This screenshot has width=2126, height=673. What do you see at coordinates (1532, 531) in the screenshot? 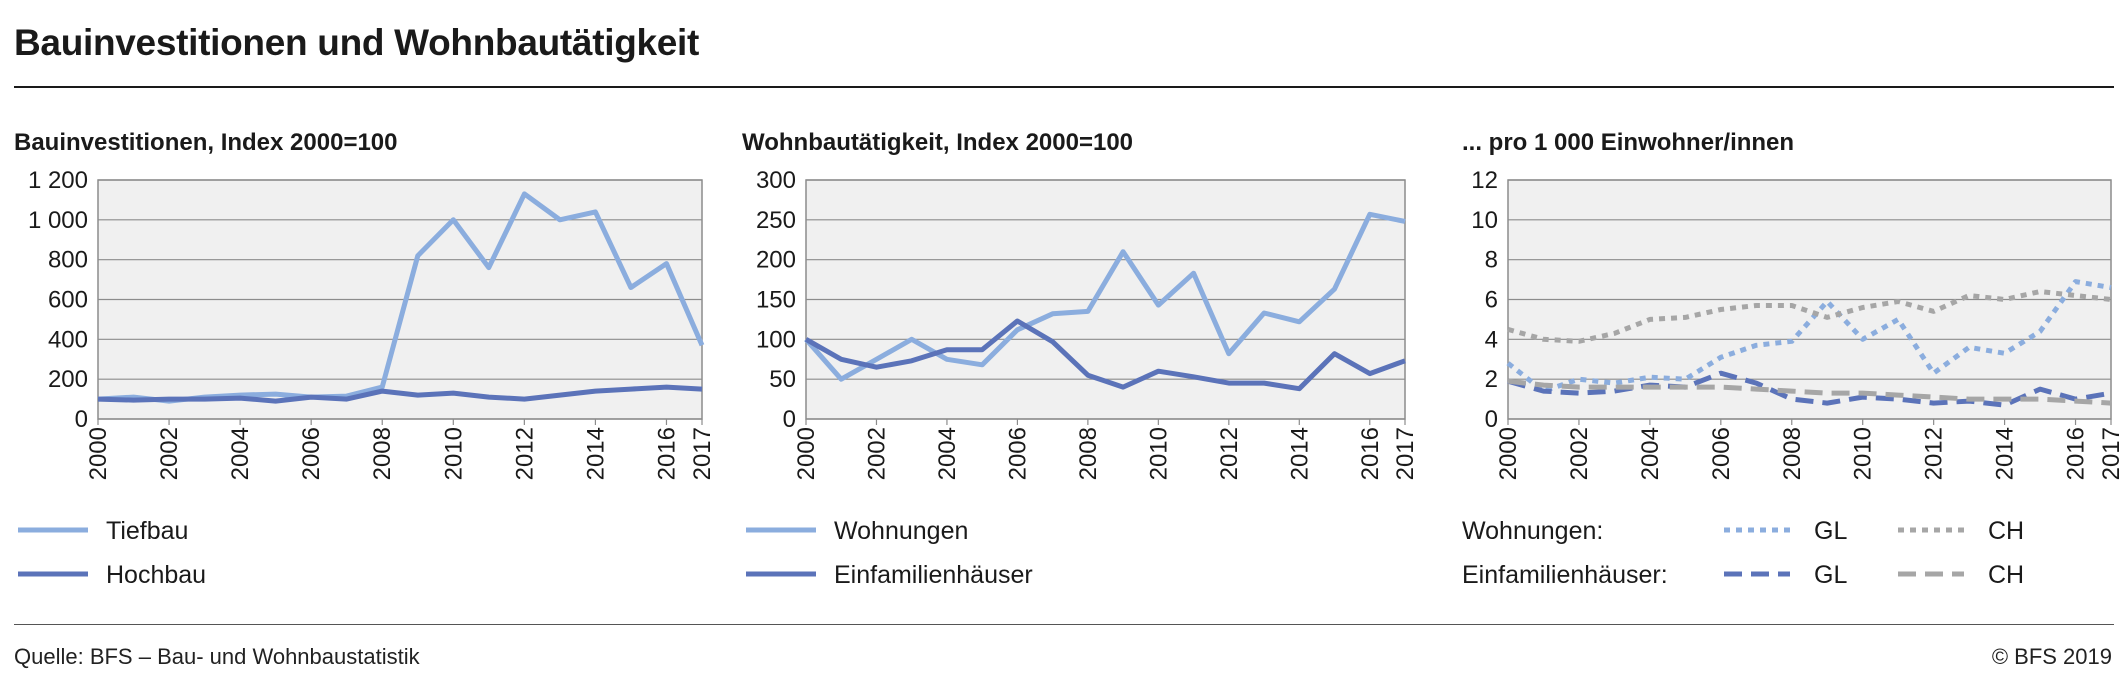
I see `legend-group-label: Wohnungen:` at bounding box center [1532, 531].